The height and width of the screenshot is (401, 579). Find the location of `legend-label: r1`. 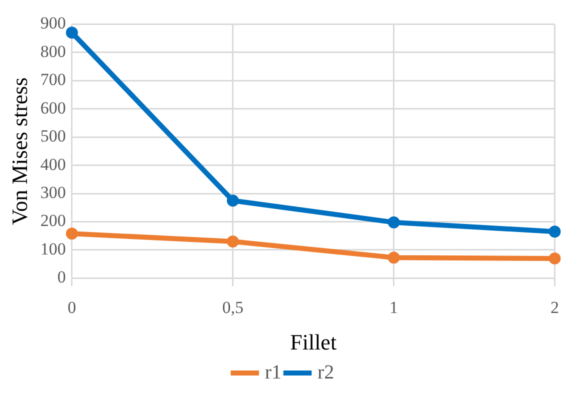

legend-label: r1 is located at coordinates (273, 372).